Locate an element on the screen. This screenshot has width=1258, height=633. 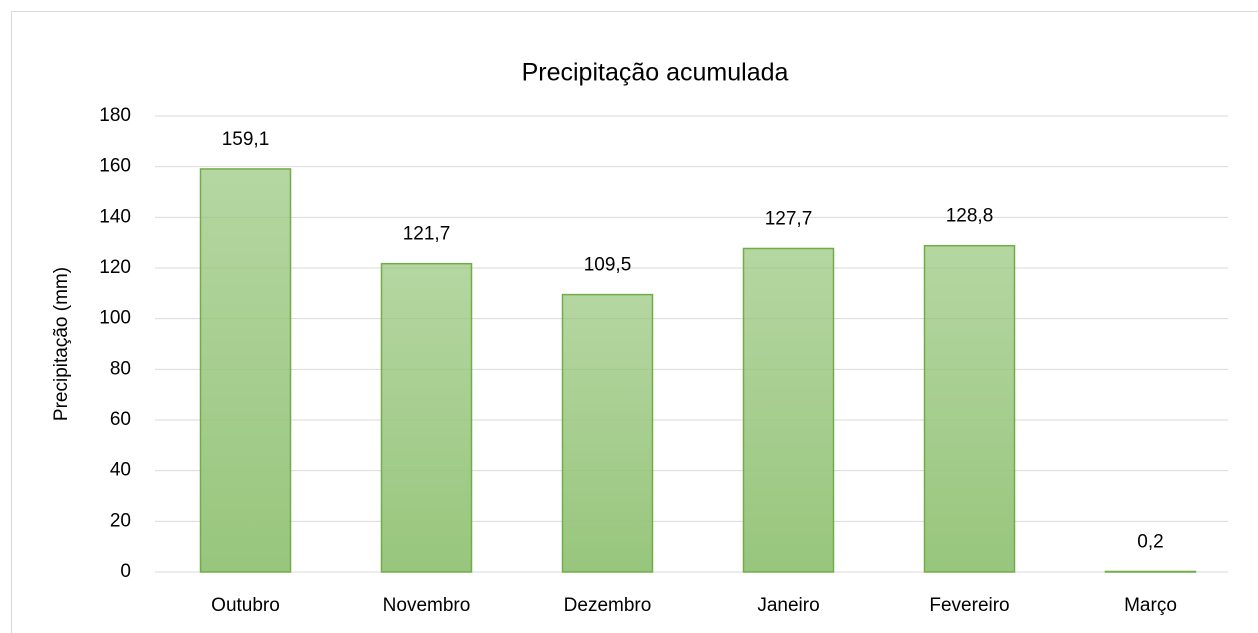
x-tick-label: Outubro is located at coordinates (245, 605).